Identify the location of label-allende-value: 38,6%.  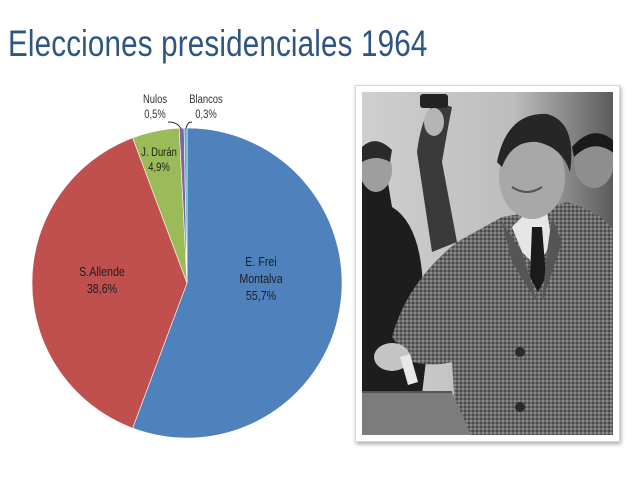
(102, 288).